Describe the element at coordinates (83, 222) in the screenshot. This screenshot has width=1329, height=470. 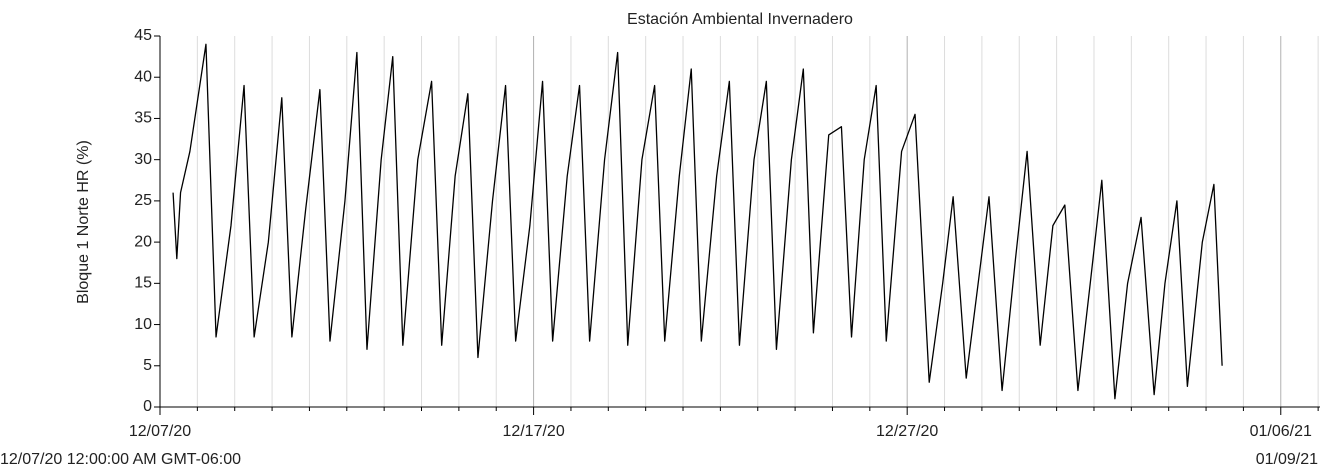
I see `y-axis-label: Bloque 1 Norte HR (%)` at that location.